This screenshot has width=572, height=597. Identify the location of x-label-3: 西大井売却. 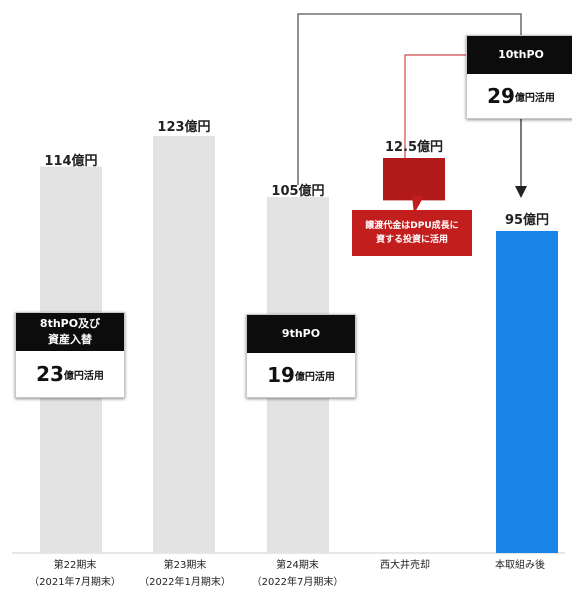
(405, 565).